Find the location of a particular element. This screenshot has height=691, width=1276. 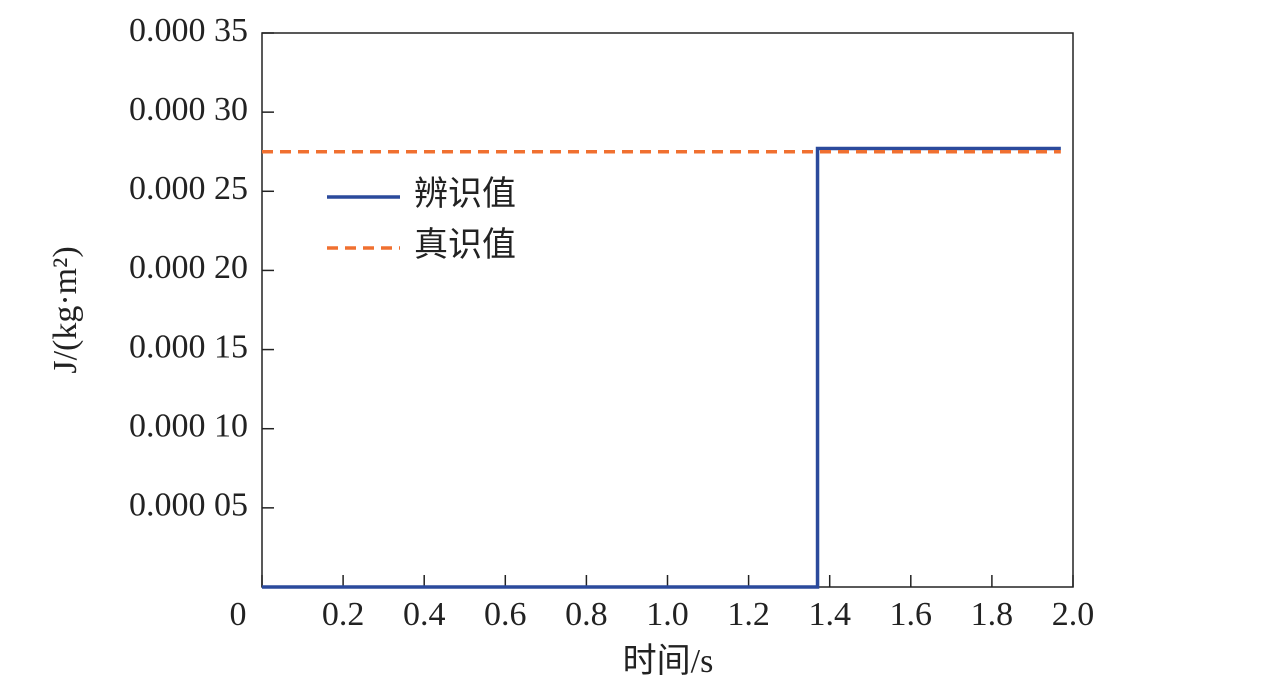

y-axis-label: J/(kg·m²) is located at coordinates (65, 309).